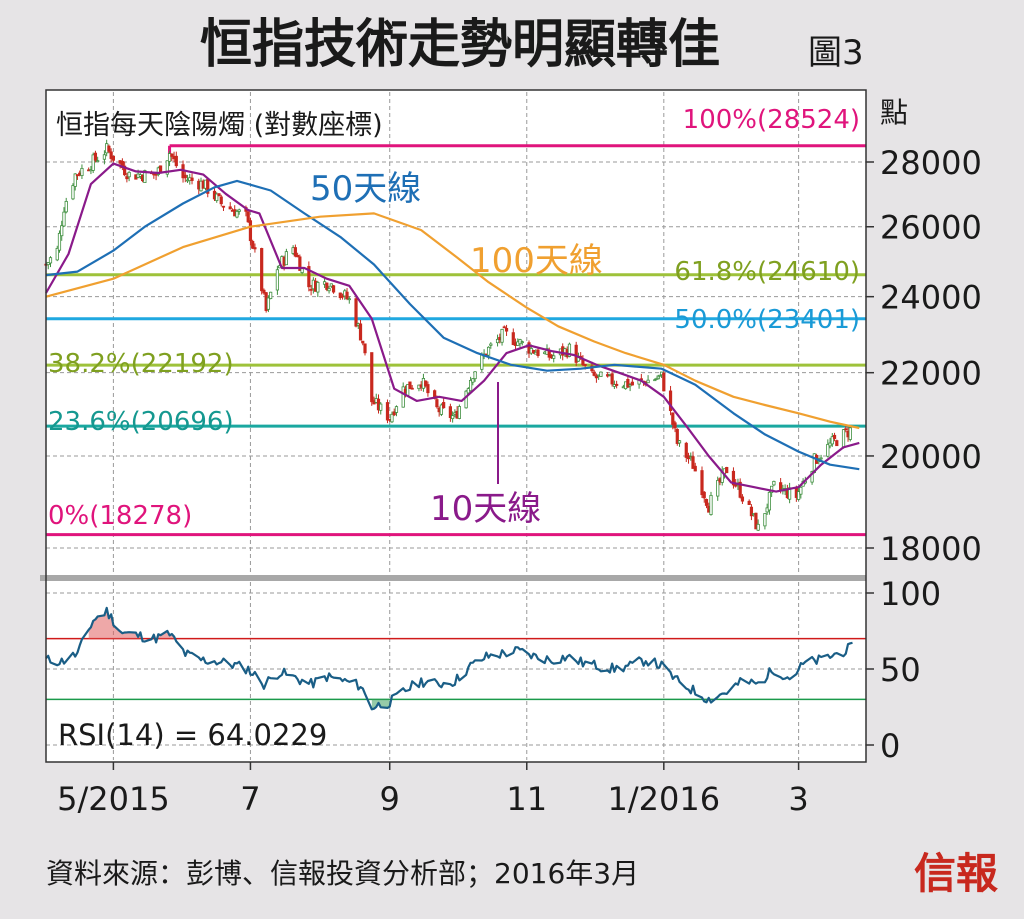 Image resolution: width=1024 pixels, height=919 pixels. Describe the element at coordinates (931, 163) in the screenshot. I see `price-ytick-label-5: 28000` at that location.